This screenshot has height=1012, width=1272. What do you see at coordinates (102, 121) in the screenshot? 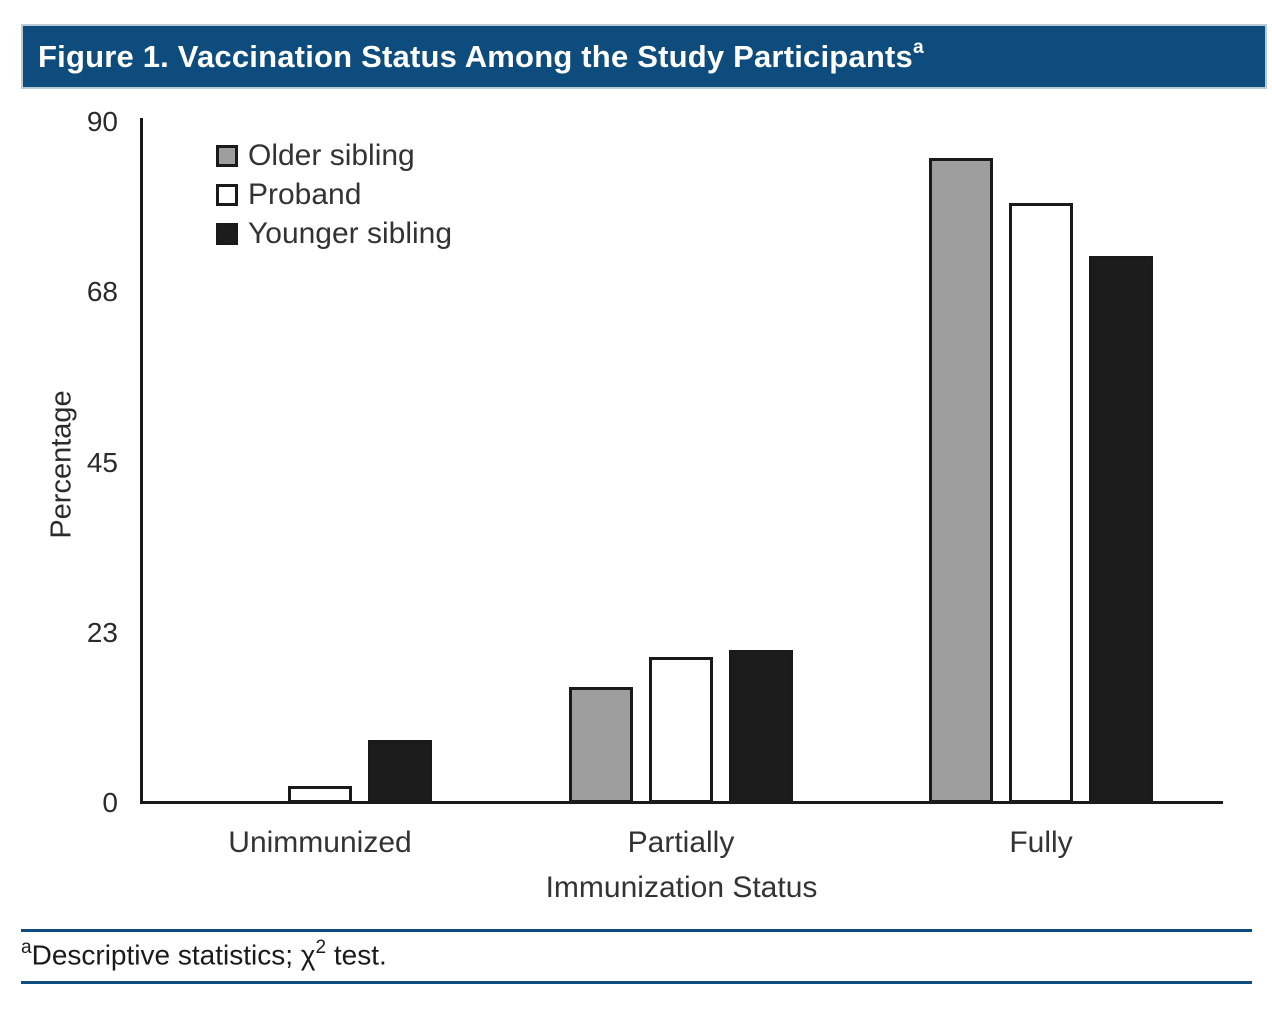
I see `y-tick-label: 90` at bounding box center [102, 121].